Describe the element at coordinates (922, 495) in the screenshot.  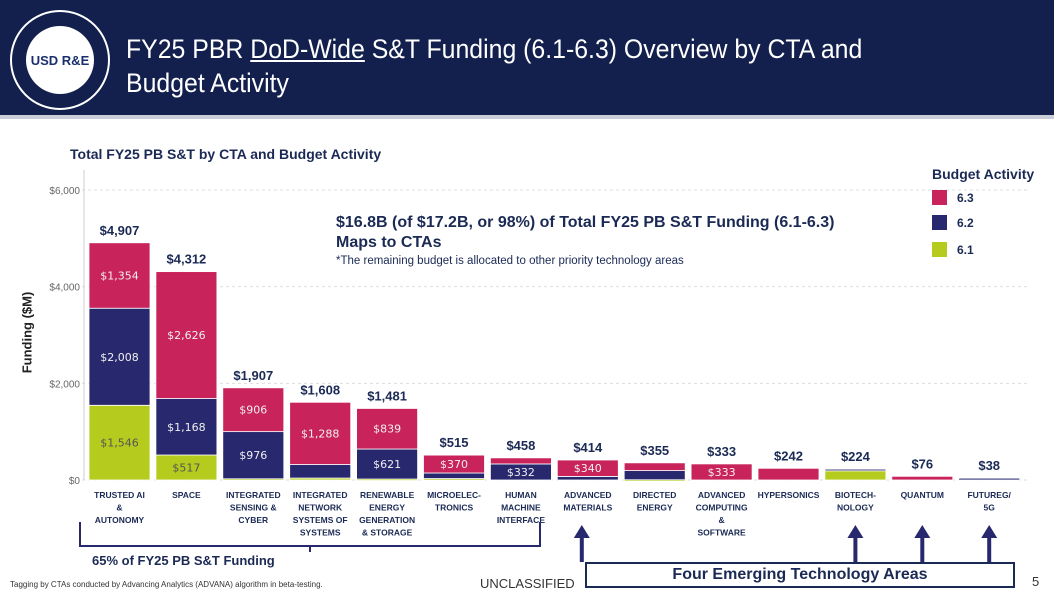
I see `category-label: QUANTUM` at that location.